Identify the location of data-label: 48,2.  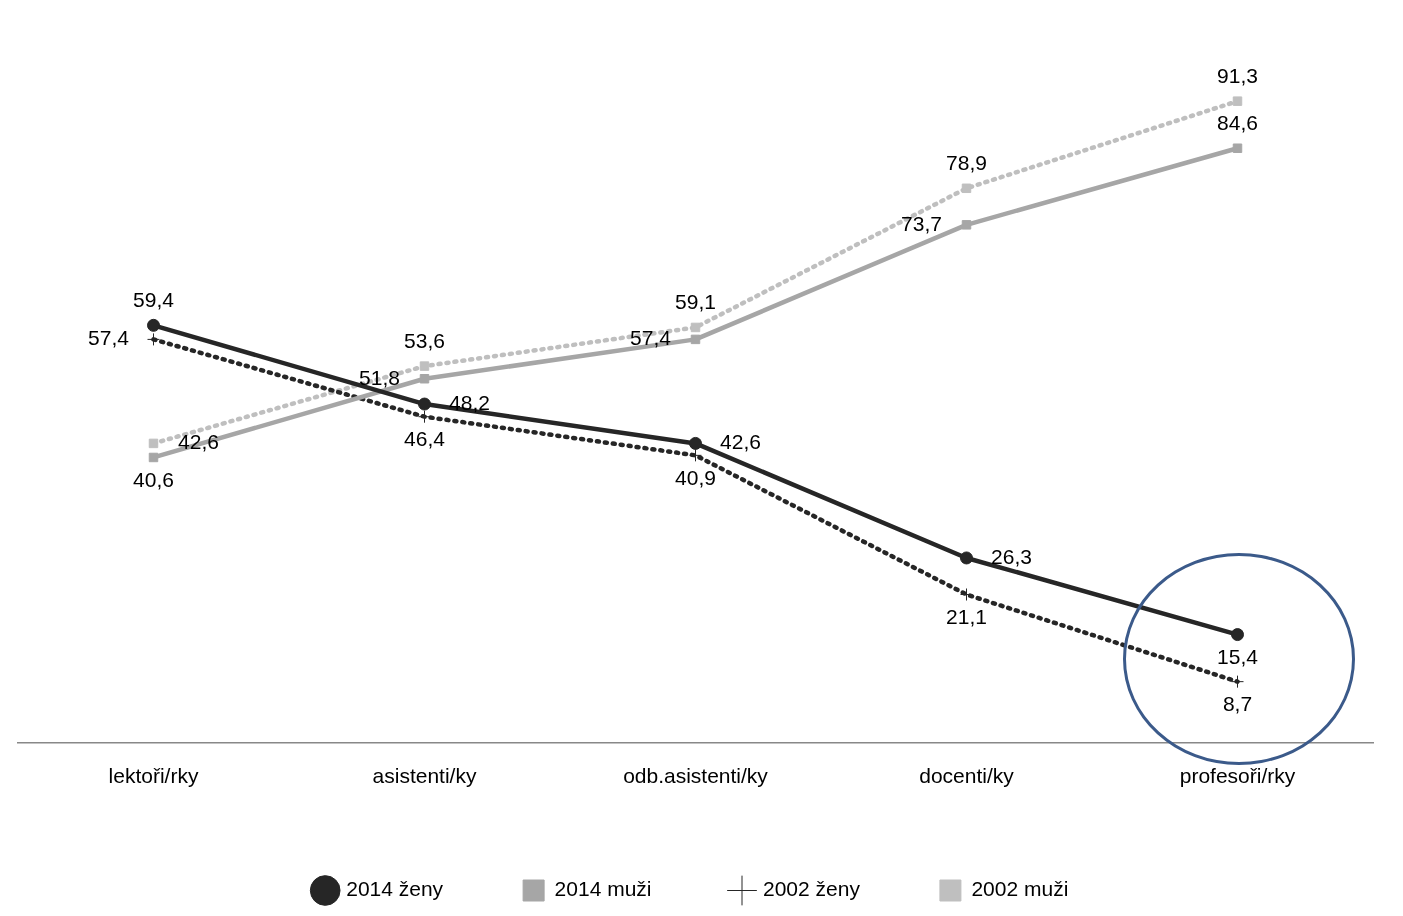
(469, 402).